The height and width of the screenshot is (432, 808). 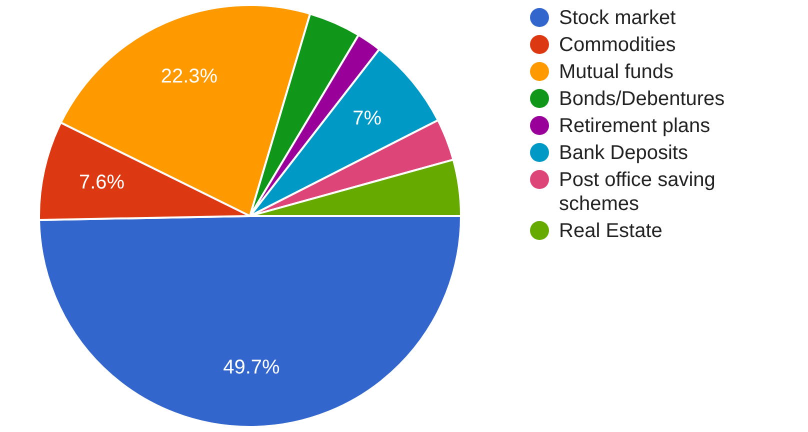 What do you see at coordinates (251, 367) in the screenshot?
I see `data-label: 49.7%` at bounding box center [251, 367].